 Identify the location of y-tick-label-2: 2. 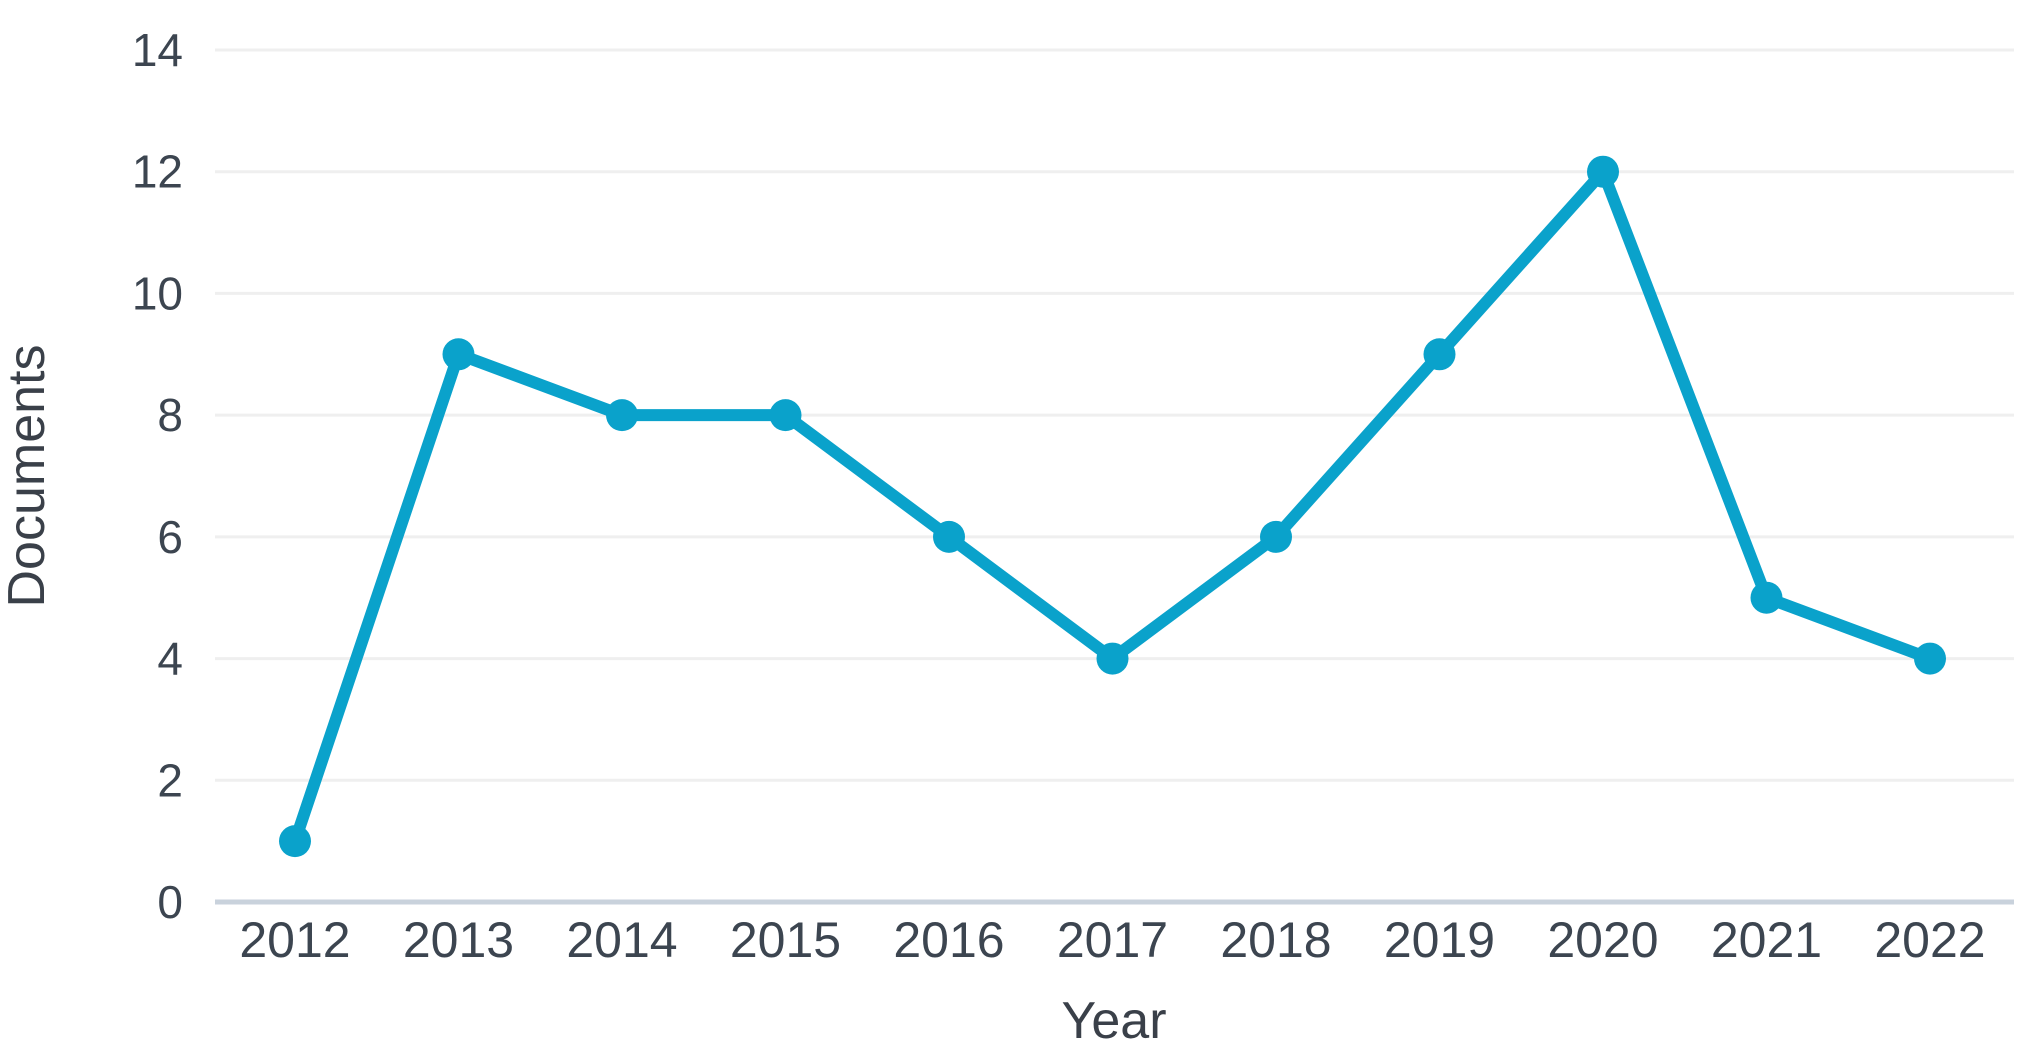
(170, 780).